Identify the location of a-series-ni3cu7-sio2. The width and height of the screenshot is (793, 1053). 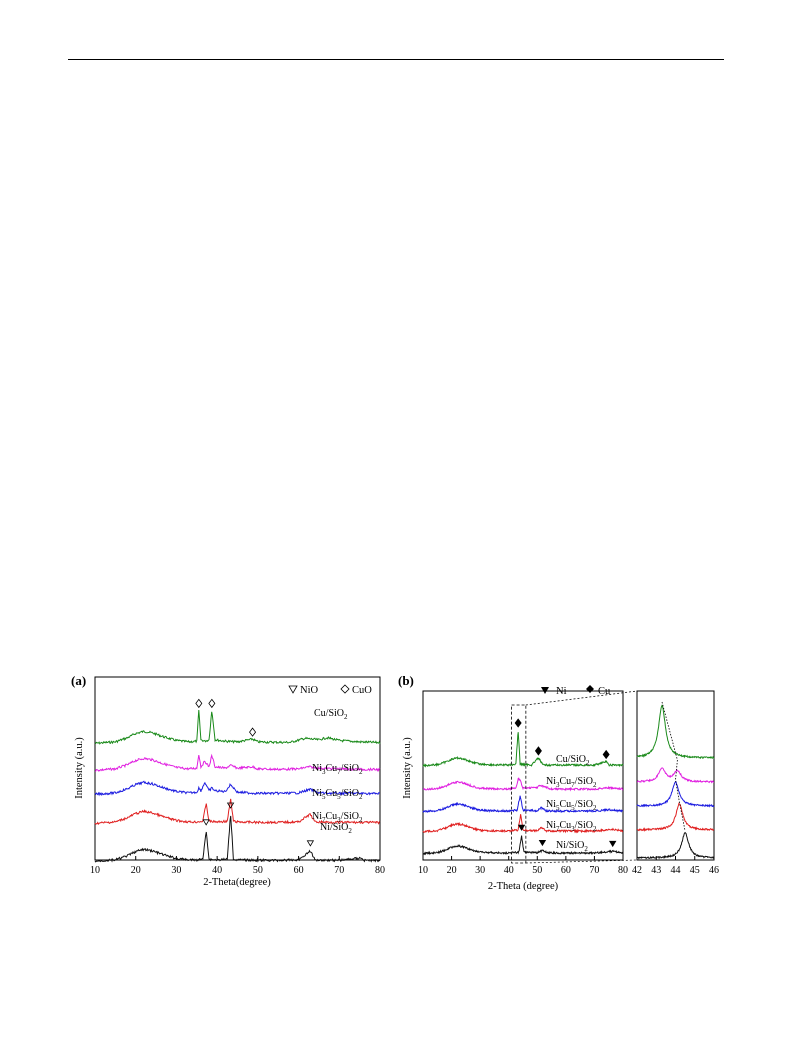
(237, 762).